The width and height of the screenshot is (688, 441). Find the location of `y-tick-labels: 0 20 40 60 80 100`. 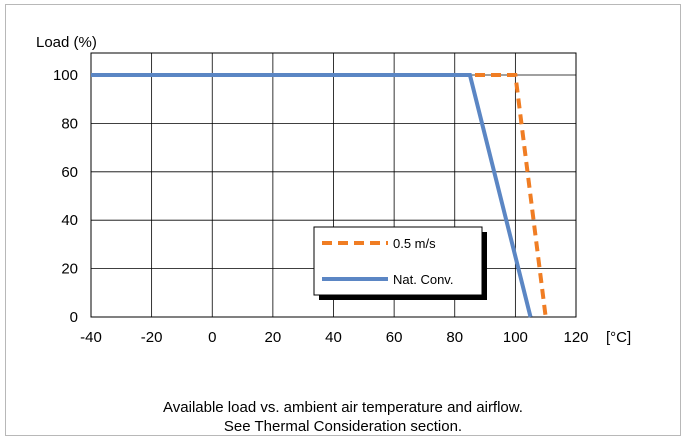

y-tick-labels: 0 20 40 60 80 100 is located at coordinates (65, 196).